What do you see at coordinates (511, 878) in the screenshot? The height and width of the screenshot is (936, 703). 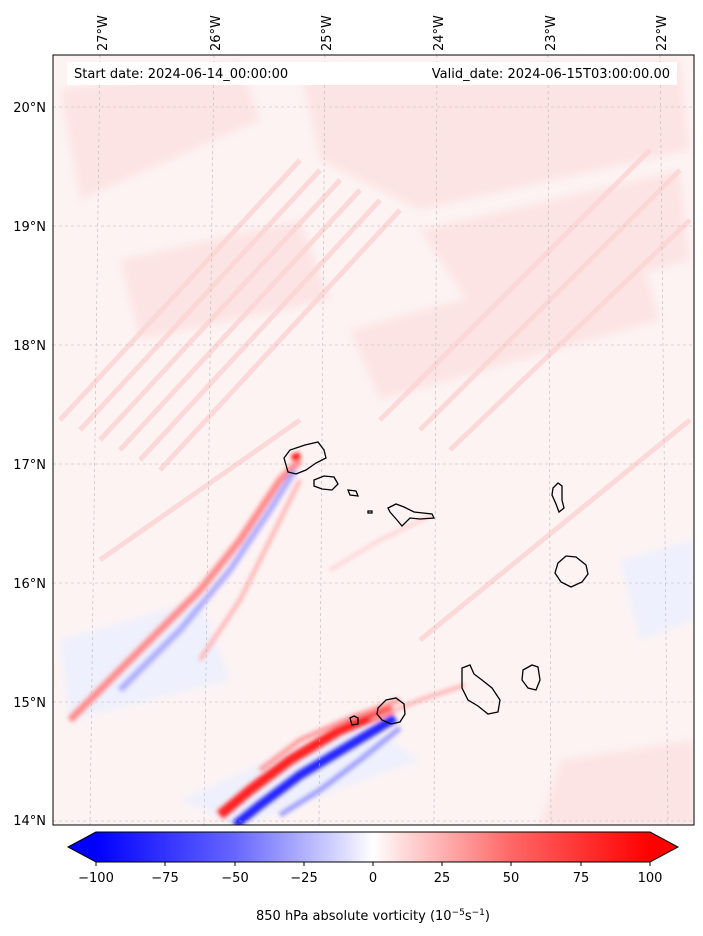 I see `colorbar-tick-label: 50` at bounding box center [511, 878].